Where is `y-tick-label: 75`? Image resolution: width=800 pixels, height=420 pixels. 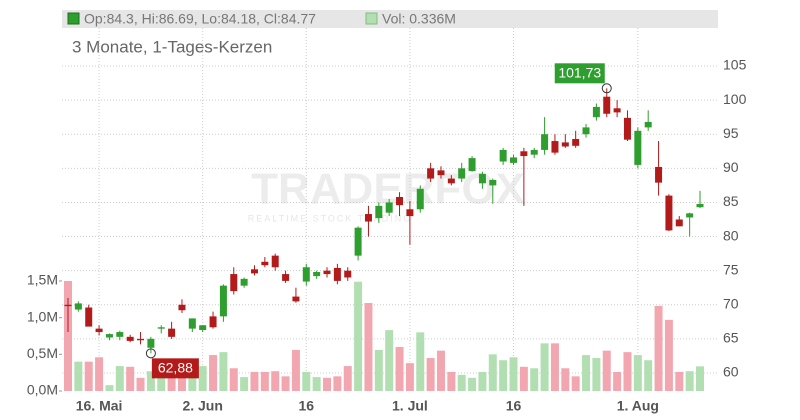 y-tick-label: 75 is located at coordinates (731, 269).